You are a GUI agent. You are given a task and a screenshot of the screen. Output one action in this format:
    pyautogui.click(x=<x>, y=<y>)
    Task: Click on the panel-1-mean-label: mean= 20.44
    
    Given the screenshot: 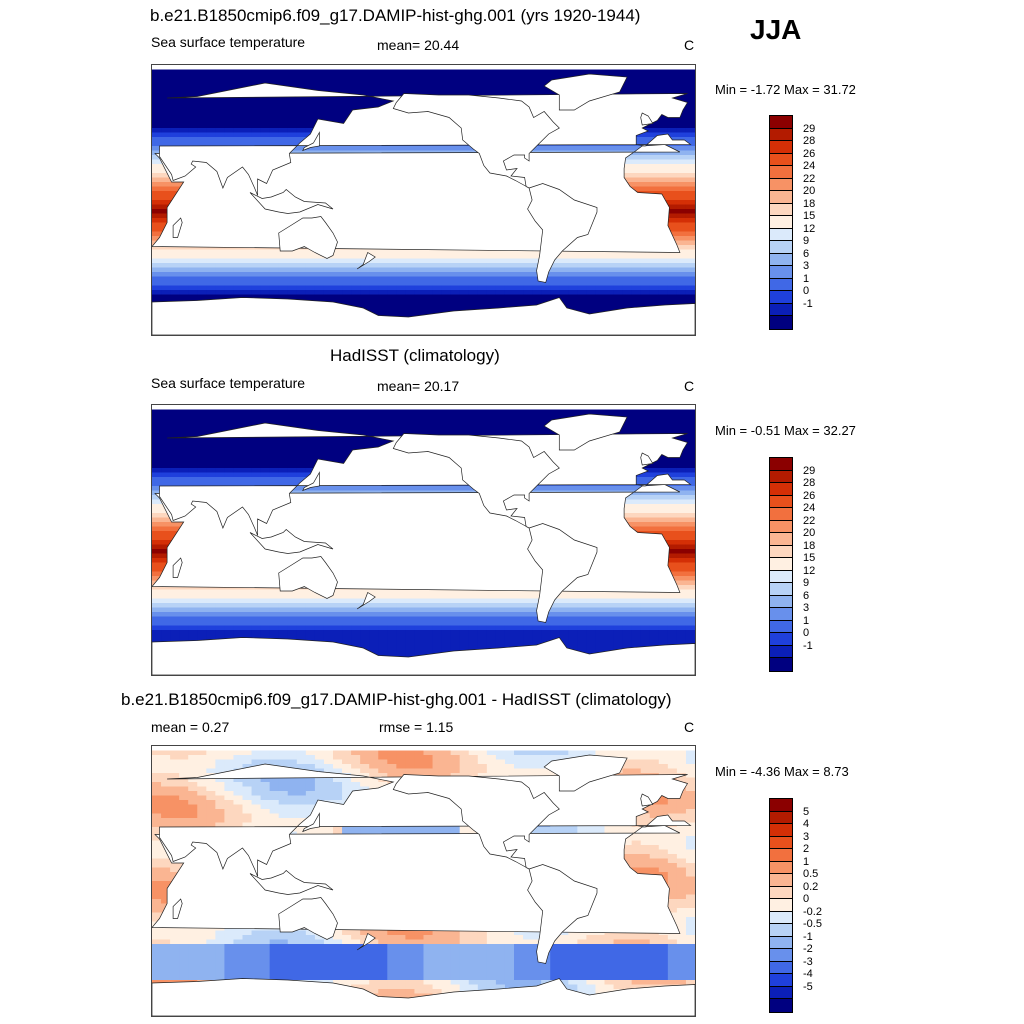 What is the action you would take?
    pyautogui.click(x=418, y=45)
    